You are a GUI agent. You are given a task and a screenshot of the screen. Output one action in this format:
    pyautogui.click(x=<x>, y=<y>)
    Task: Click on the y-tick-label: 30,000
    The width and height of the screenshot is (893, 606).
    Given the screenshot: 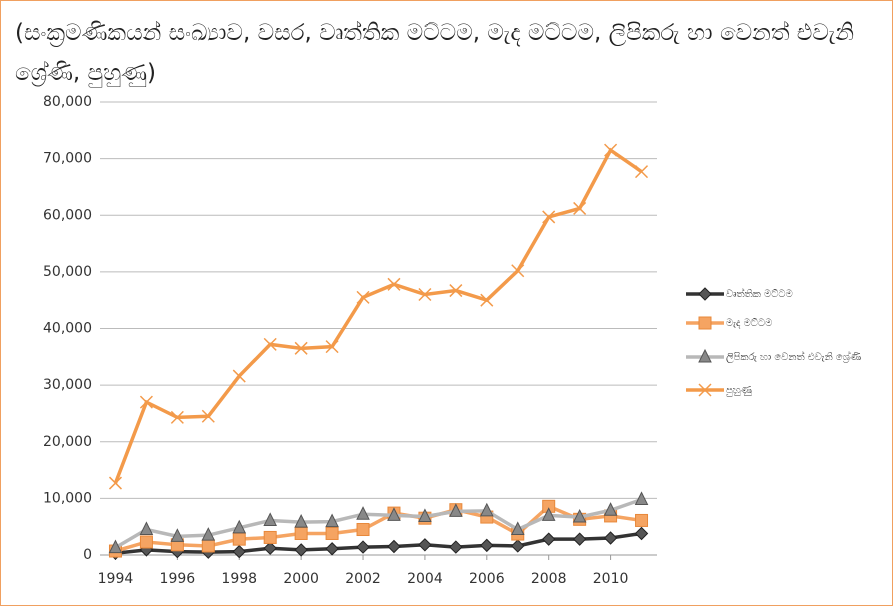 What is the action you would take?
    pyautogui.click(x=67, y=385)
    